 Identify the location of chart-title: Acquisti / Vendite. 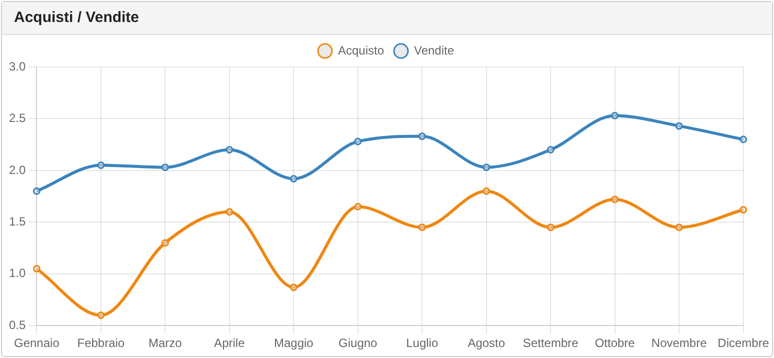
(387, 18).